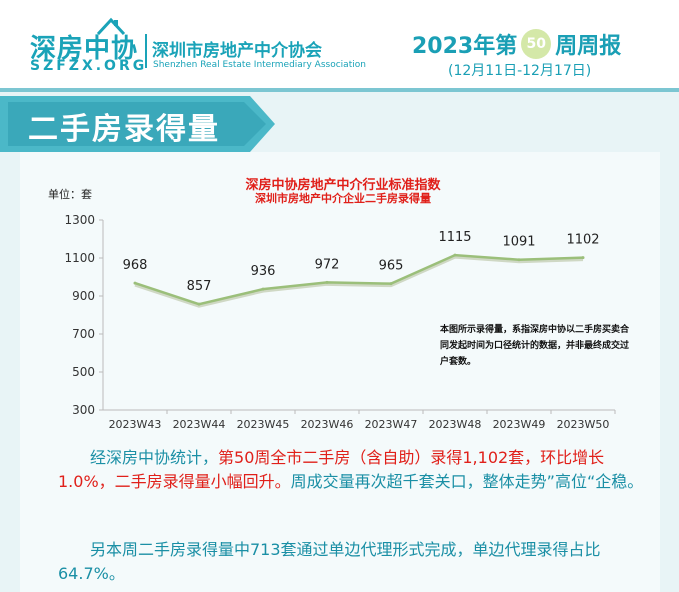 Image resolution: width=679 pixels, height=592 pixels. What do you see at coordinates (89, 66) in the screenshot?
I see `logo-url: SZFZX.ORG` at bounding box center [89, 66].